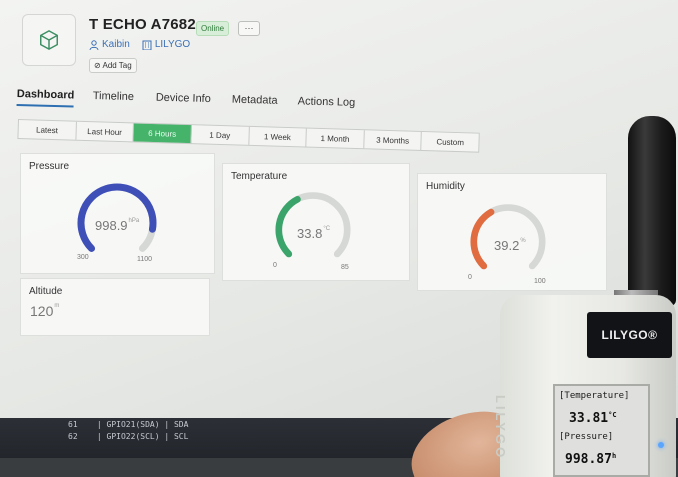 The width and height of the screenshot is (678, 477). What do you see at coordinates (49, 166) in the screenshot?
I see `pressure-title: Pressure` at bounding box center [49, 166].